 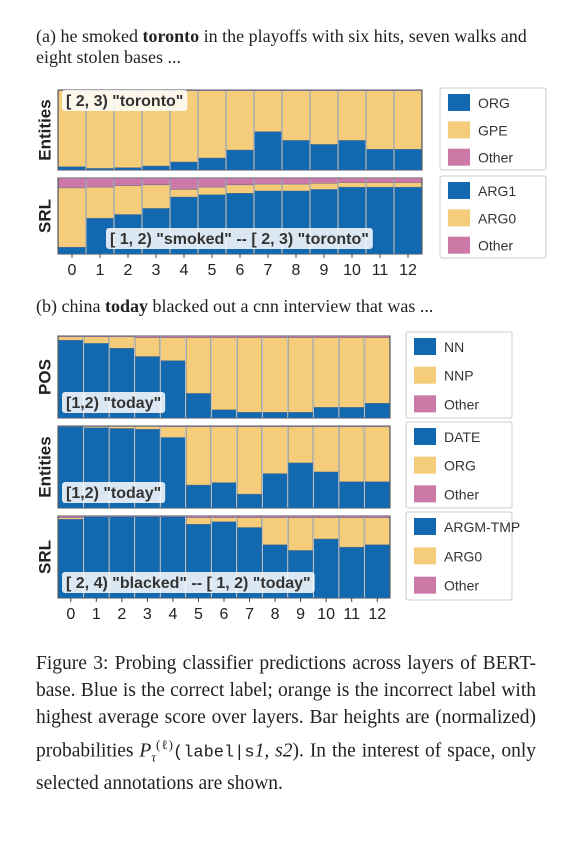 I want to click on x-tick-label: 9, so click(x=300, y=614).